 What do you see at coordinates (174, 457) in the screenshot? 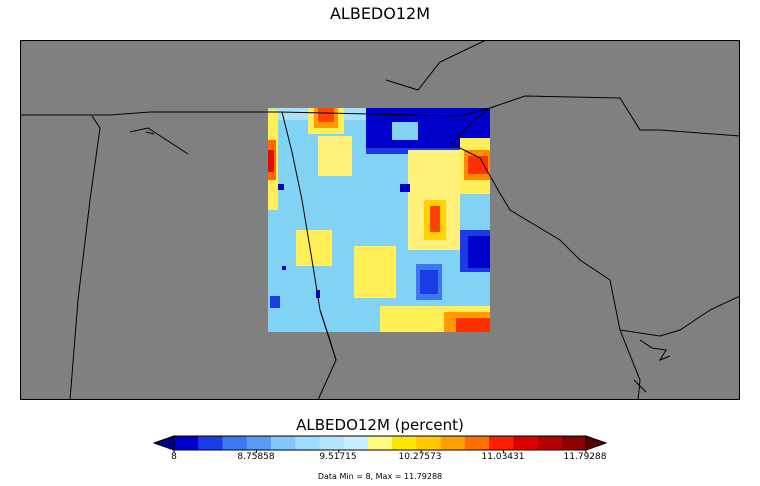
I see `colorbar-tick-label: 8` at bounding box center [174, 457].